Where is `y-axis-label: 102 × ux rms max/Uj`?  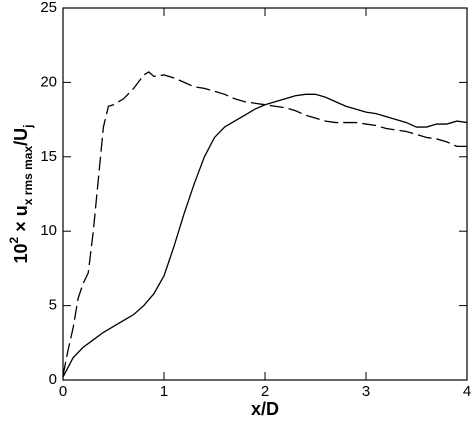
y-axis-label: 102 × ux rms max/Uj is located at coordinates (21, 194).